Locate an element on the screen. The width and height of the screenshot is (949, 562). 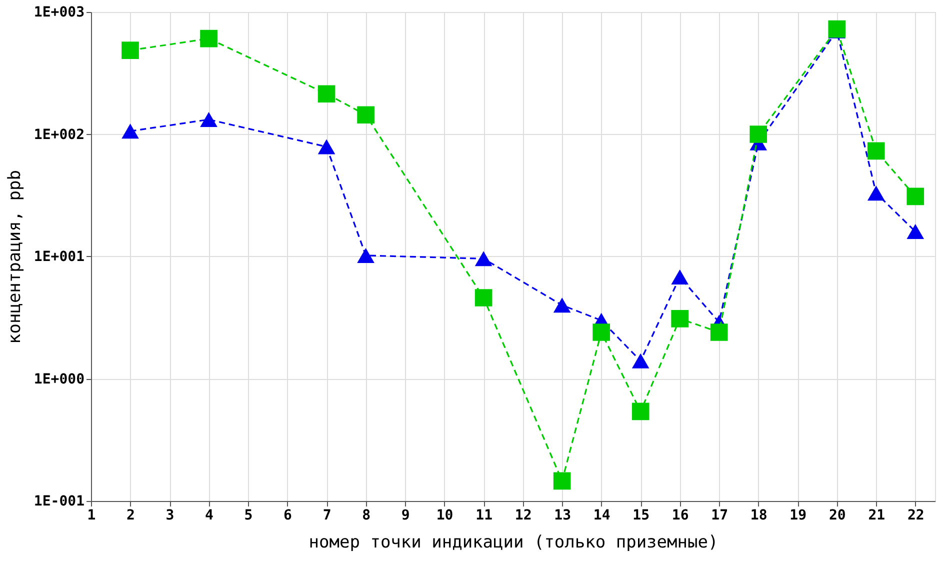
x-tick-label: 8 is located at coordinates (366, 516).